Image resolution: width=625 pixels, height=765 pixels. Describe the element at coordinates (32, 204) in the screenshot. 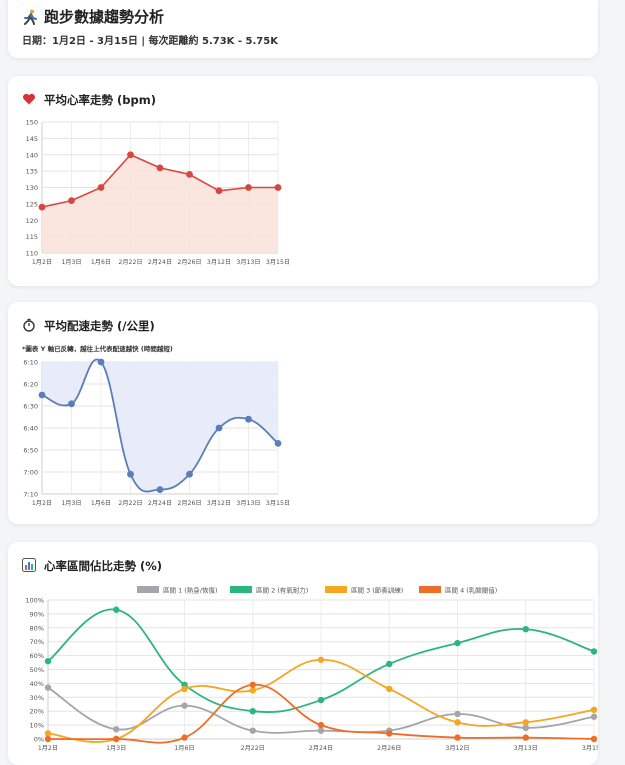

I see `hr-y-tick-label: 125` at that location.